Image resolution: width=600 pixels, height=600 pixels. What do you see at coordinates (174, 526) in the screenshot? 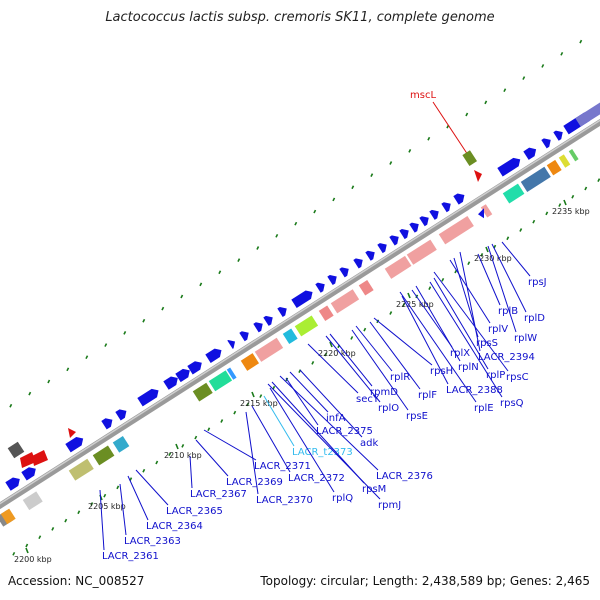
I see `gene-label-lacr_2364: LACR_2364` at bounding box center [174, 526].